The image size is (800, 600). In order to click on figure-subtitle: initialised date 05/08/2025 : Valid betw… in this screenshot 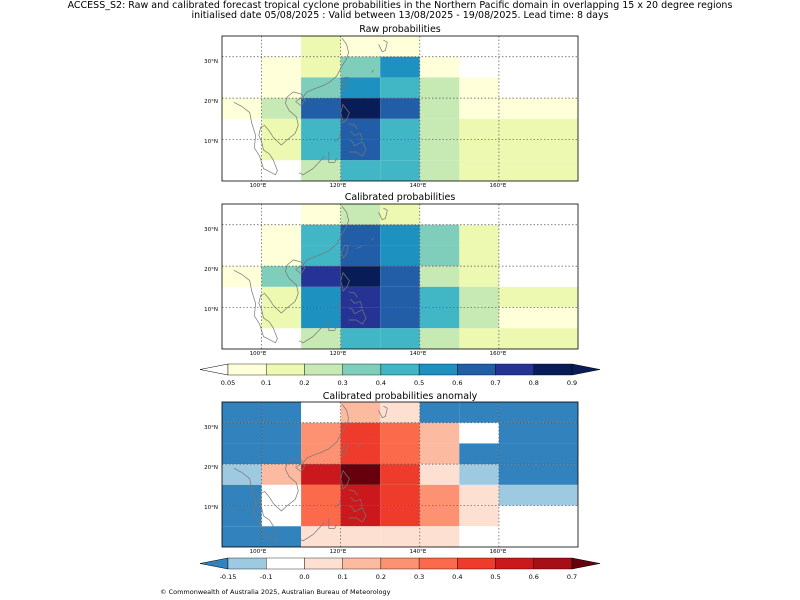, I will do `click(400, 15)`.